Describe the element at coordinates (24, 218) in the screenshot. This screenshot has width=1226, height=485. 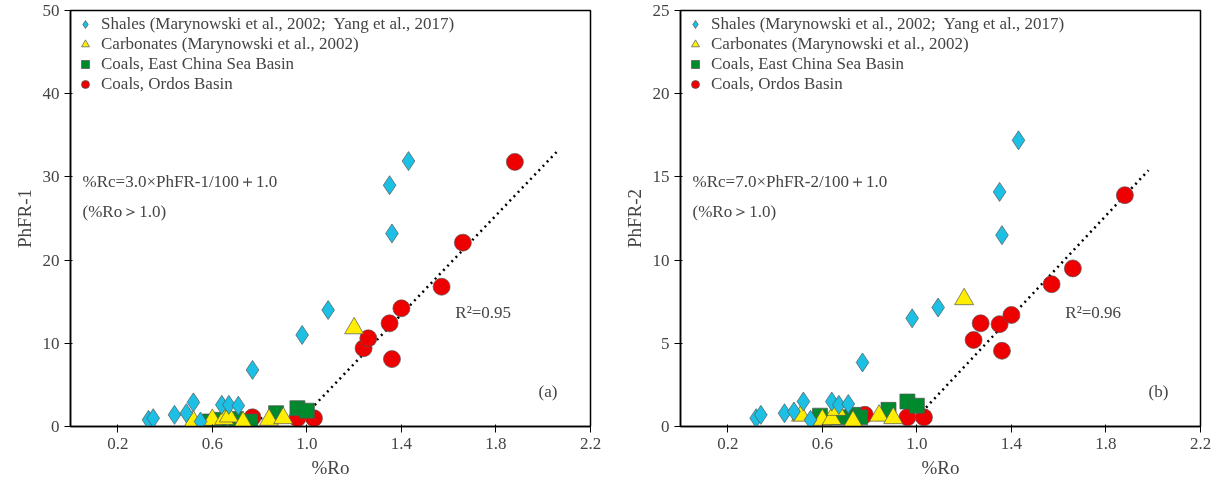
I see `y-axis-title: PhFR-1` at that location.